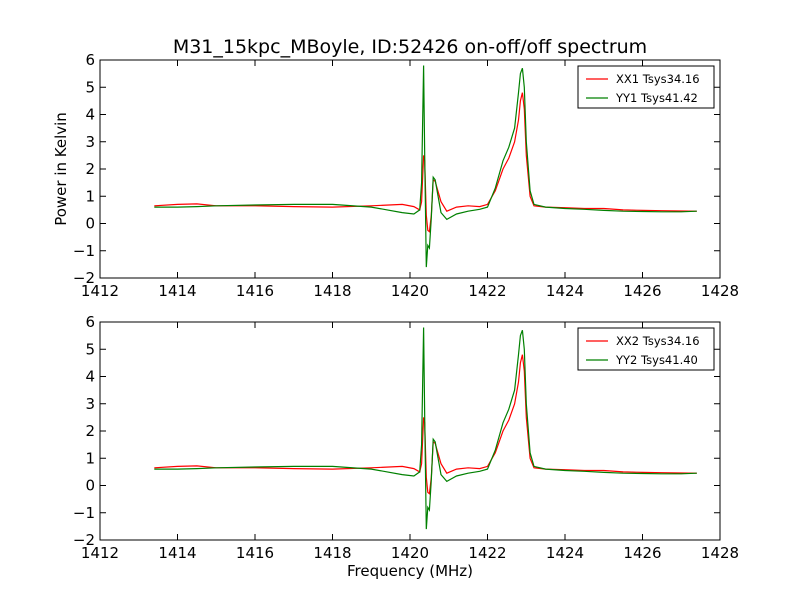  Describe the element at coordinates (658, 79) in the screenshot. I see `legend-label-1: XX1 Tsys34.16` at that location.